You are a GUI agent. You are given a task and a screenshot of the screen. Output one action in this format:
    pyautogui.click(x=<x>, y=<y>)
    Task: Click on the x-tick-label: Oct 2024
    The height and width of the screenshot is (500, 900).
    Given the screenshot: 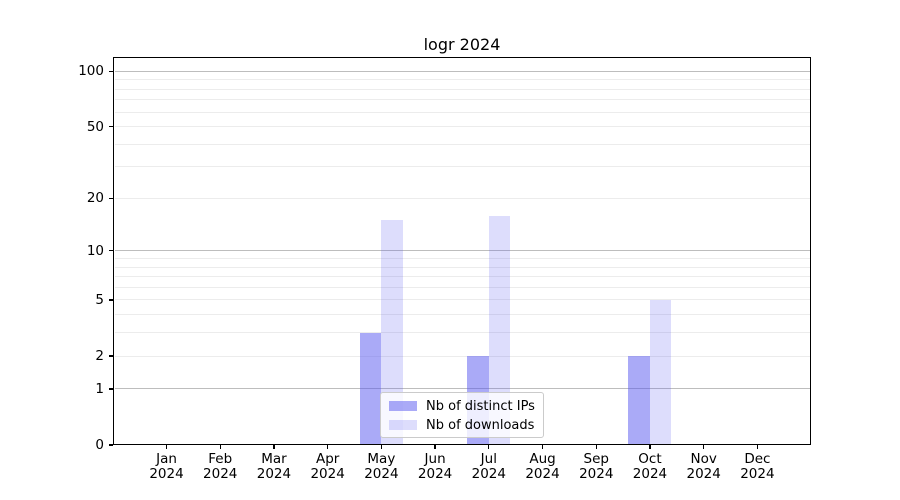 What is the action you would take?
    pyautogui.click(x=650, y=466)
    